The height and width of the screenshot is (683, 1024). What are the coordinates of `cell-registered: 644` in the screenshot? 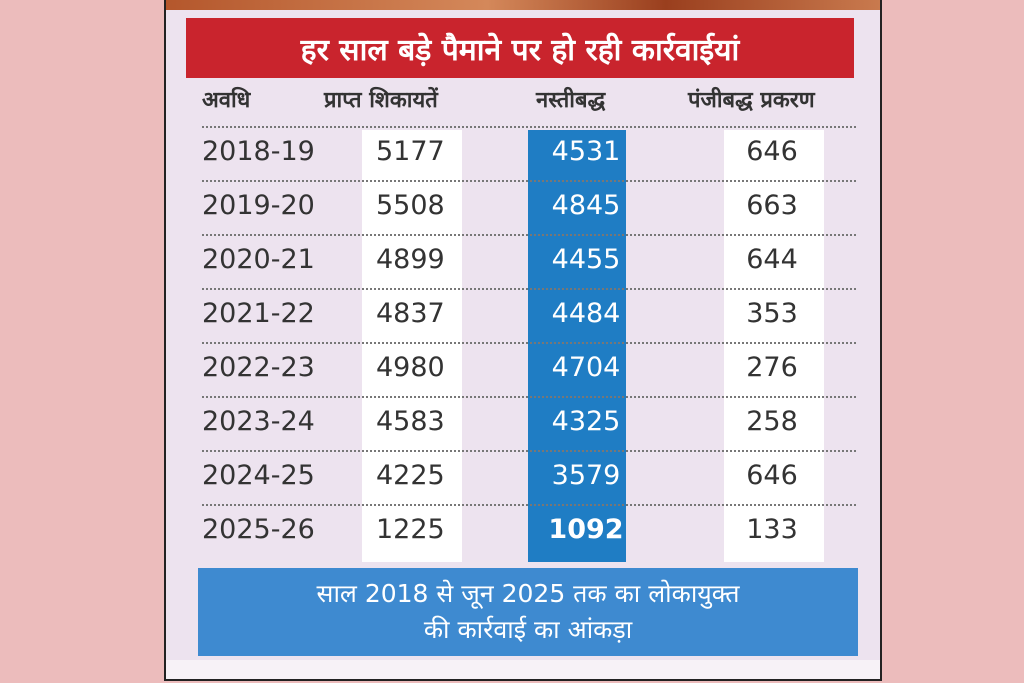 It's located at (772, 259).